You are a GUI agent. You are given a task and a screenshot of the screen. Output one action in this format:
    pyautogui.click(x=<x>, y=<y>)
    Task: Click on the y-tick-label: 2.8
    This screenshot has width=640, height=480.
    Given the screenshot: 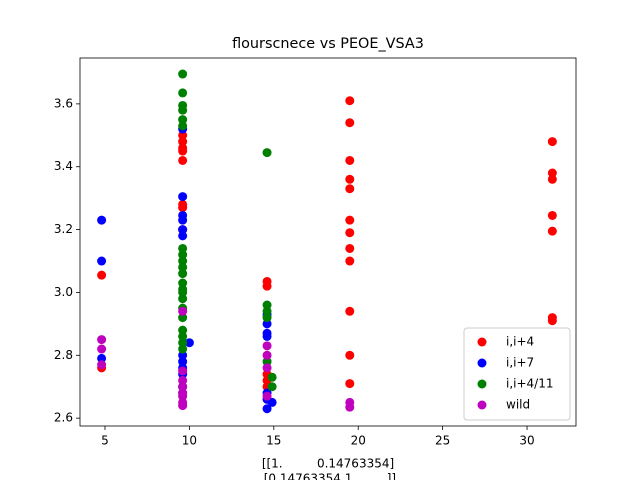 What is the action you would take?
    pyautogui.click(x=63, y=355)
    